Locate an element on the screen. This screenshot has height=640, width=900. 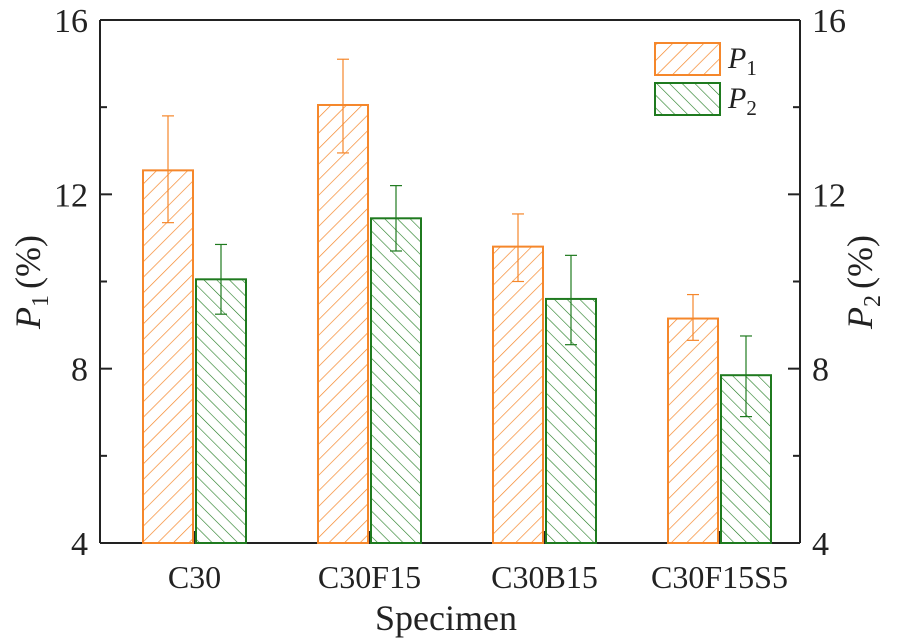
y-axis-title-left: P1 (%) is located at coordinates (31, 282).